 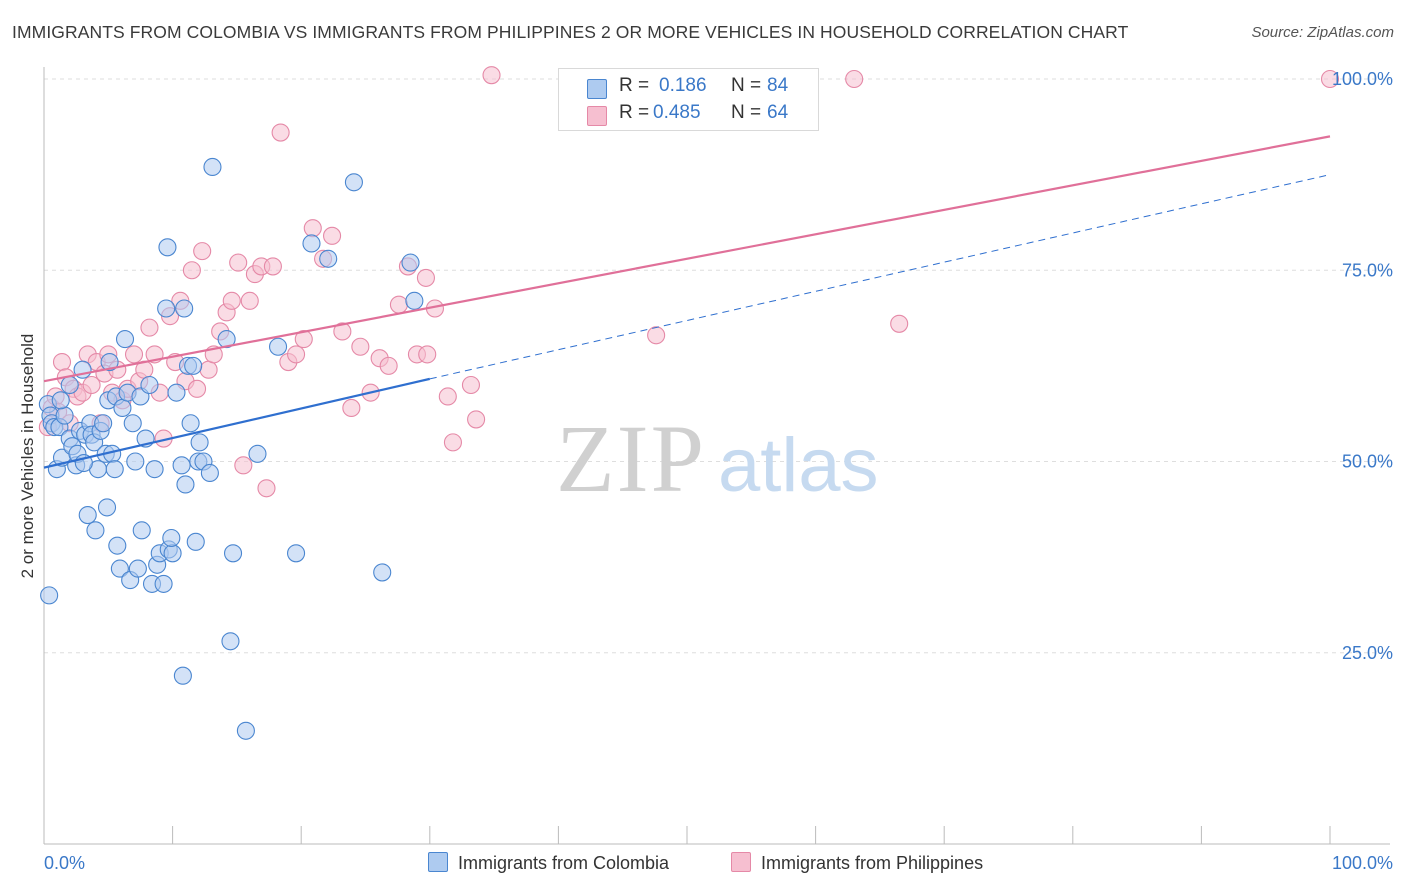 I want to click on y-tick-label-75: 75.0%, so click(x=1367, y=270).